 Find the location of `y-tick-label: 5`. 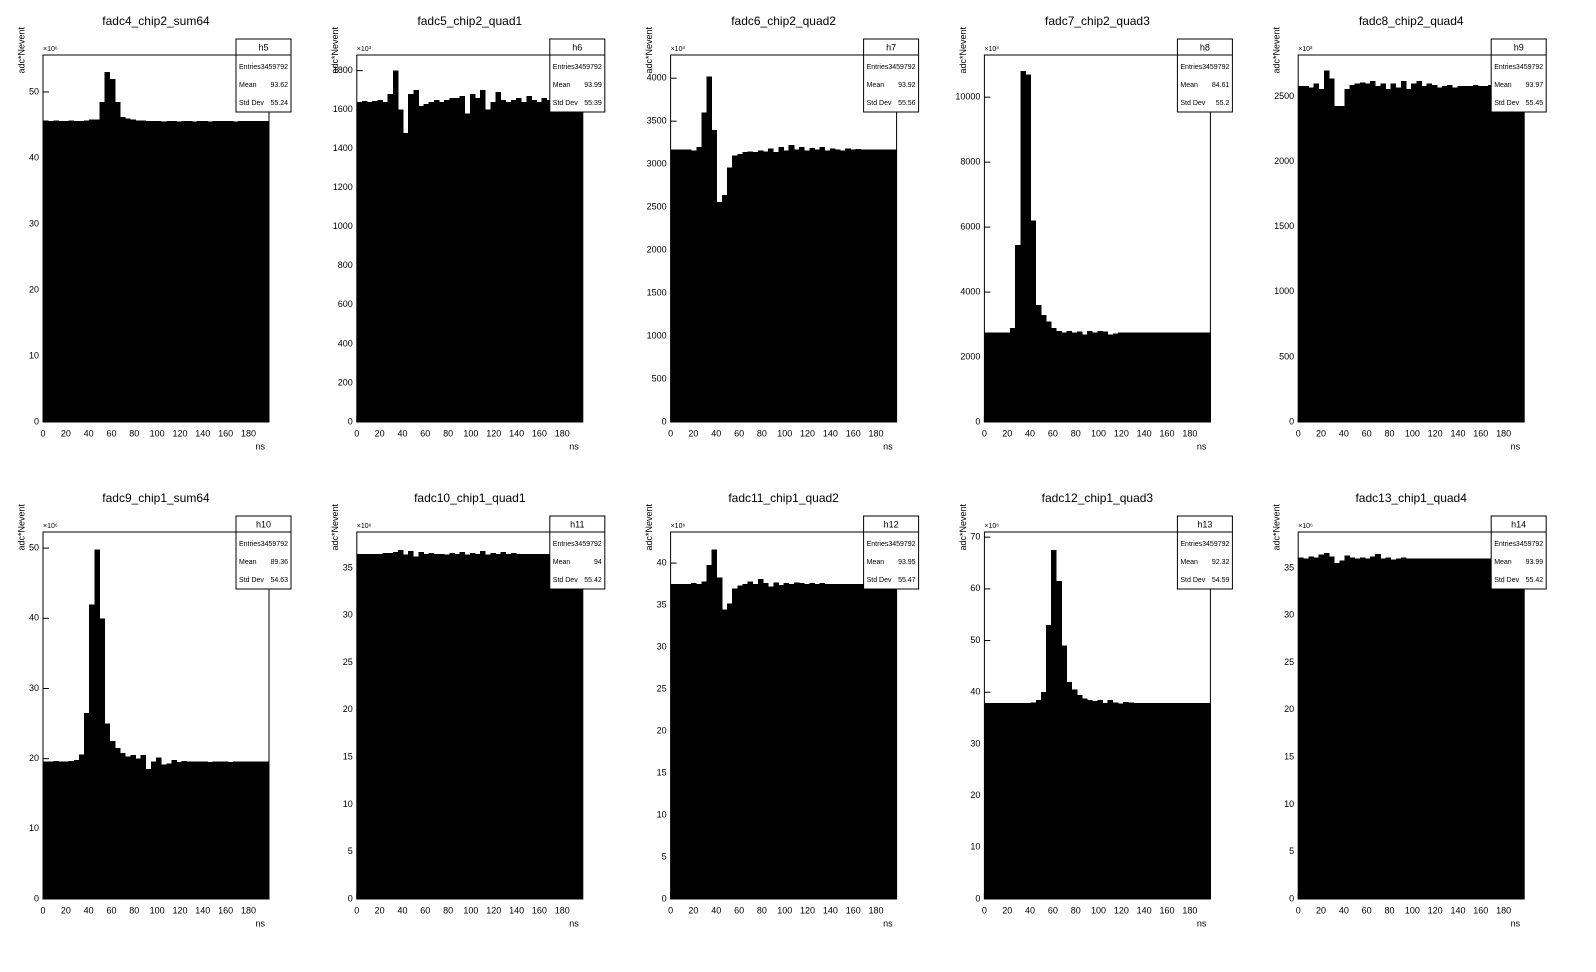

y-tick-label: 5 is located at coordinates (1291, 851).